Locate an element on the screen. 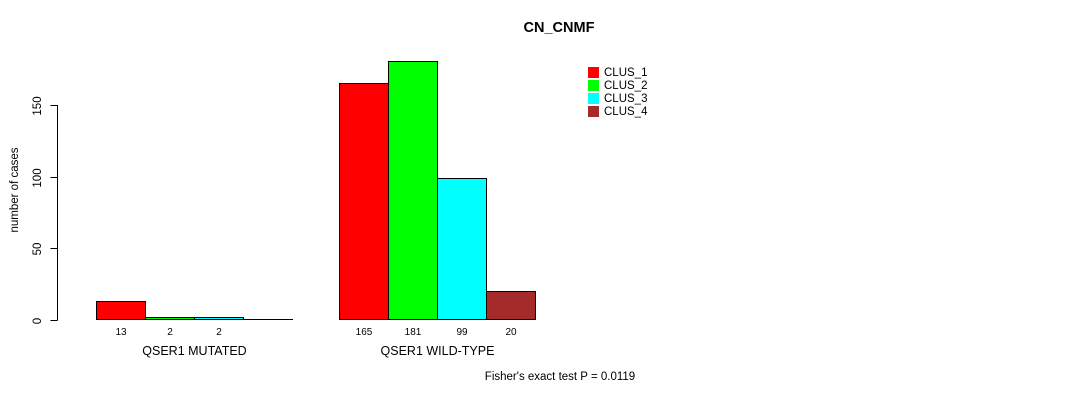 This screenshot has height=400, width=1090. bar-value-label: 20 is located at coordinates (511, 332).